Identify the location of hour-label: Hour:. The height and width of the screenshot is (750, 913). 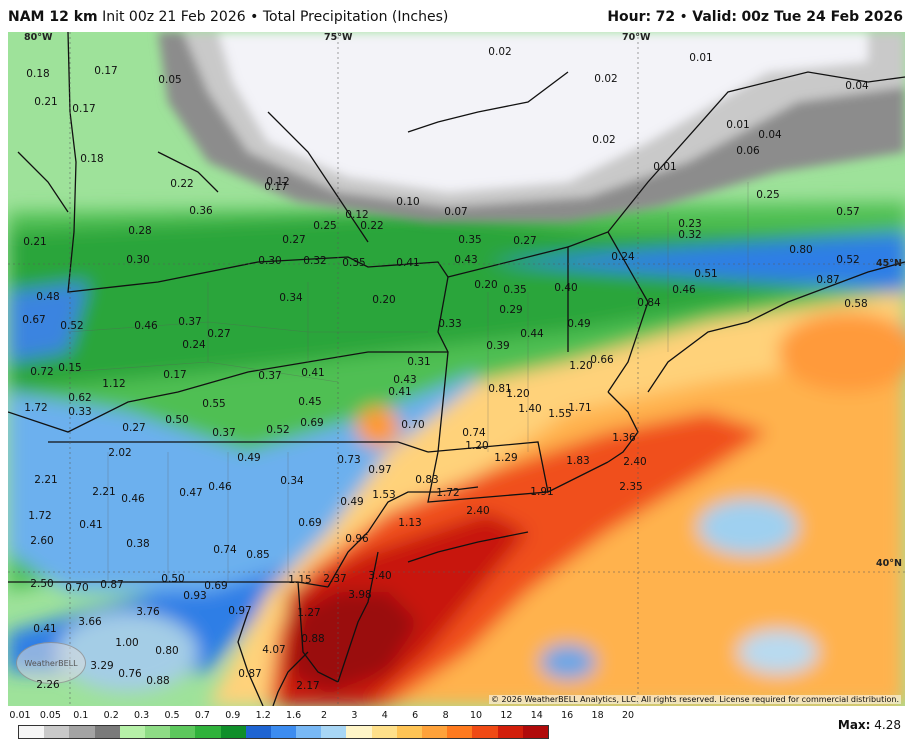
(629, 17).